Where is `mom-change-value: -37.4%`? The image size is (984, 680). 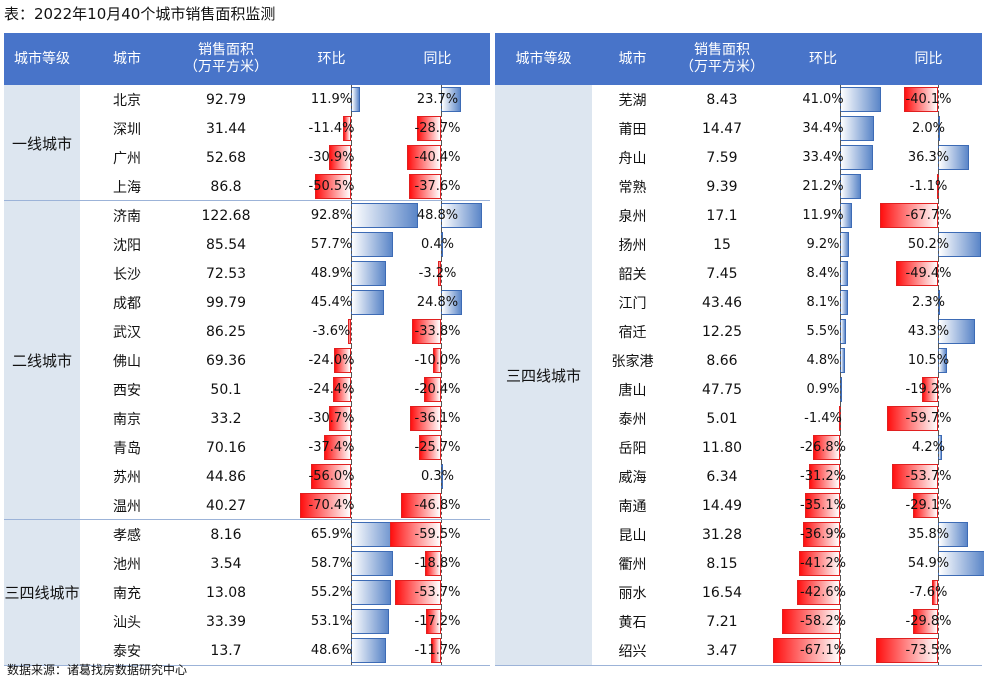 mom-change-value: -37.4% is located at coordinates (331, 447).